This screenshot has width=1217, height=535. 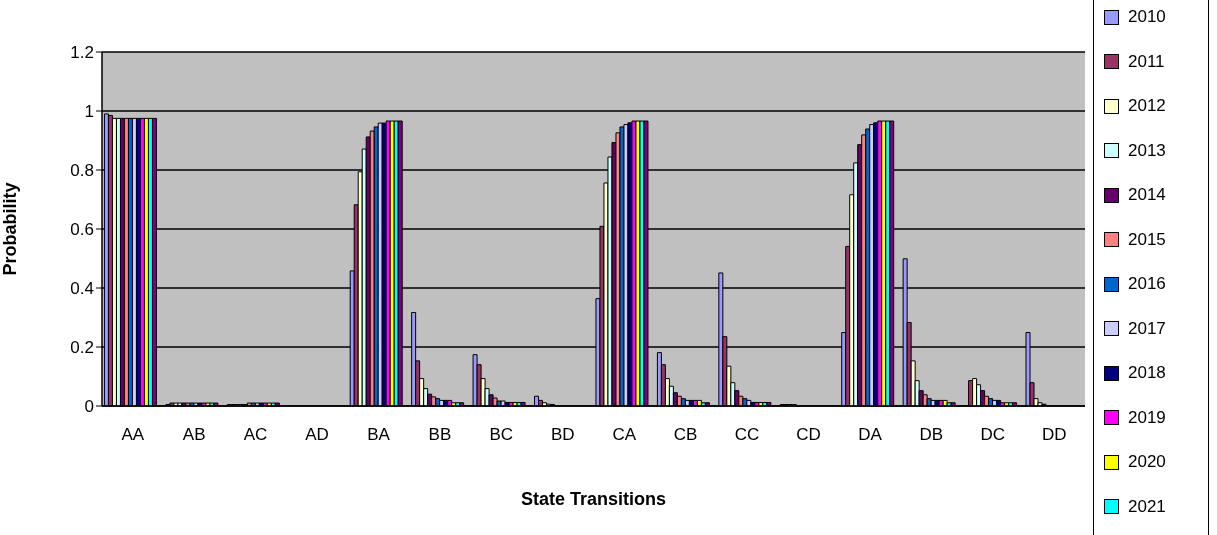 What do you see at coordinates (82, 230) in the screenshot?
I see `y-tick-label: 0.6` at bounding box center [82, 230].